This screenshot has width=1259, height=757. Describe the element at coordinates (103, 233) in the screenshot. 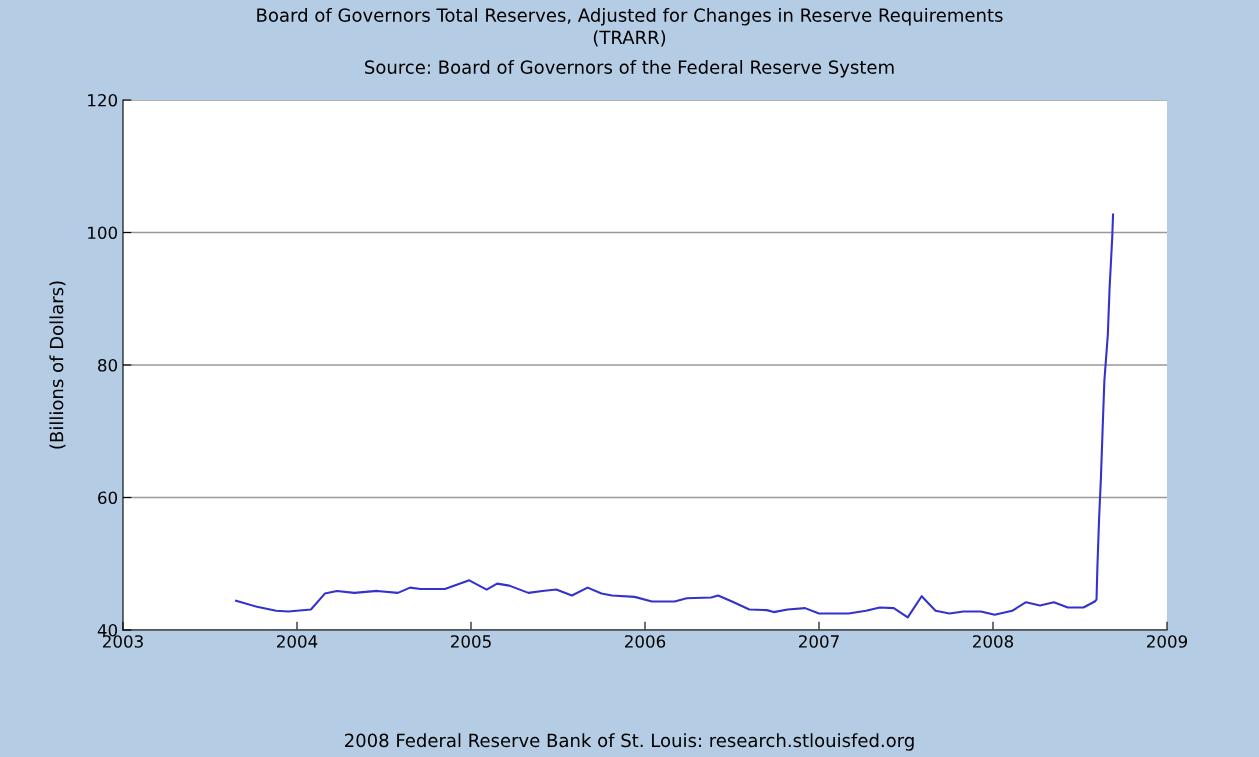

I see `y-tick-label: 100` at that location.